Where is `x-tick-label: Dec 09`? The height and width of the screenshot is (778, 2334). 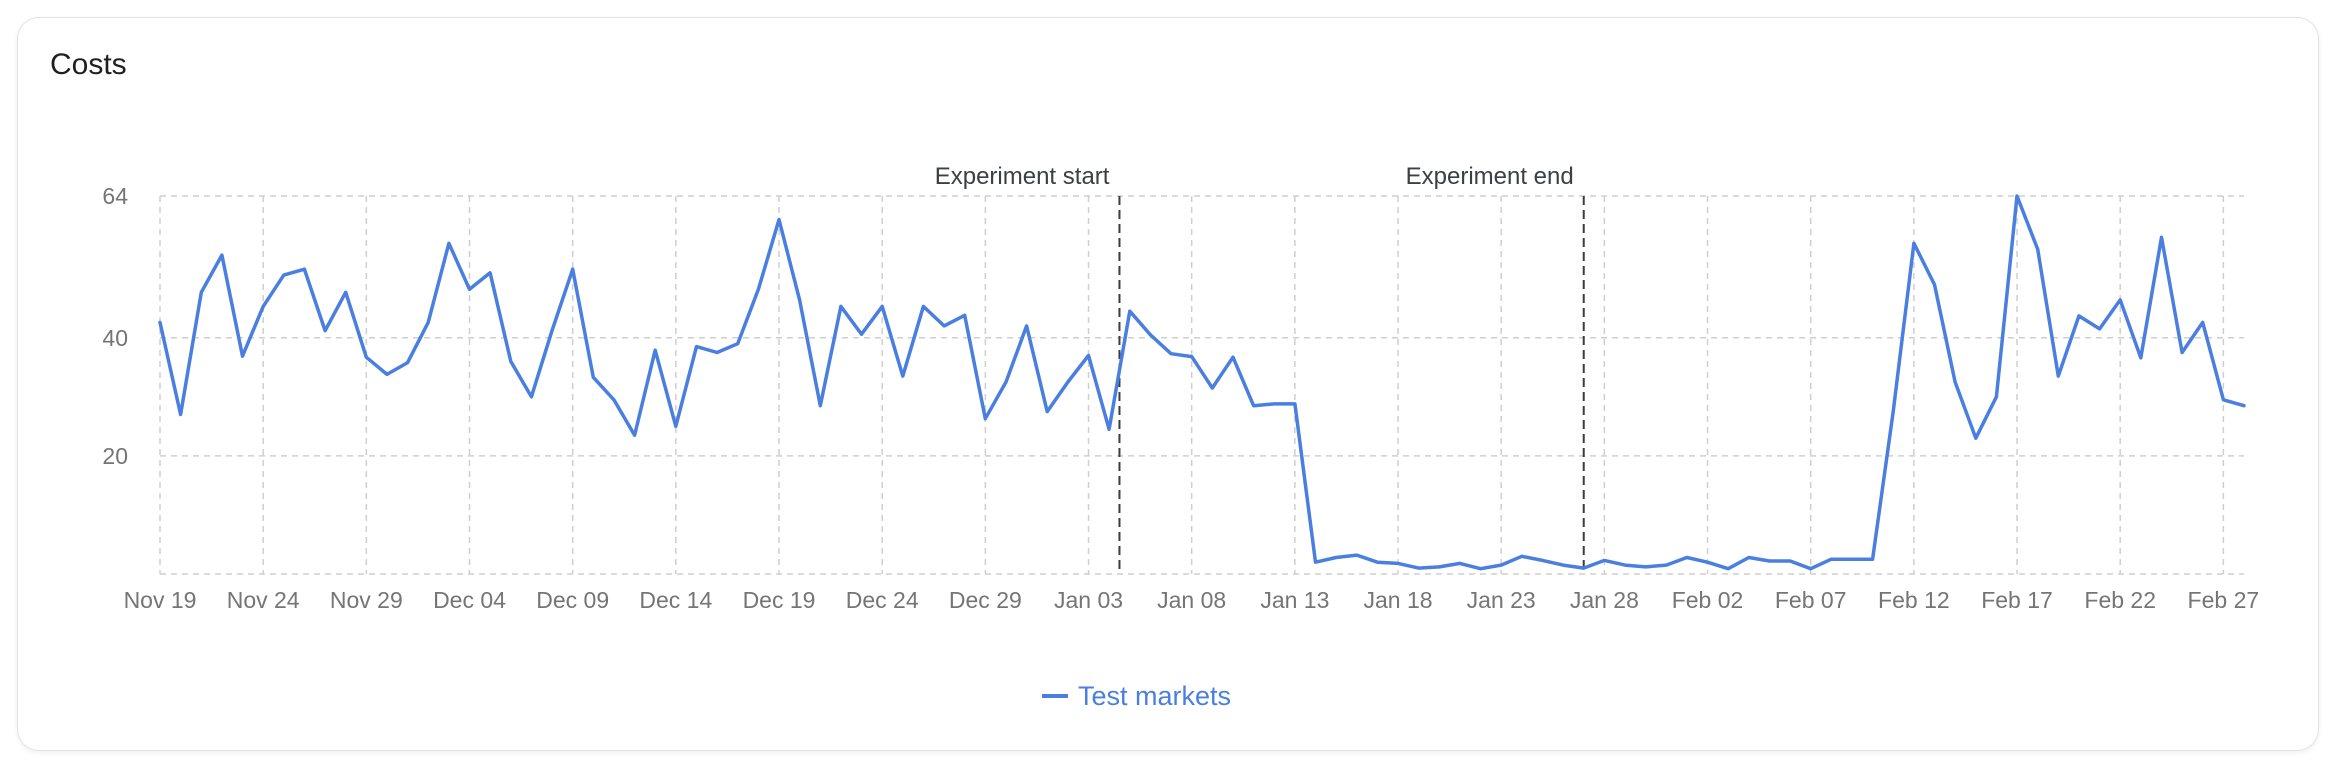 x-tick-label: Dec 09 is located at coordinates (572, 600).